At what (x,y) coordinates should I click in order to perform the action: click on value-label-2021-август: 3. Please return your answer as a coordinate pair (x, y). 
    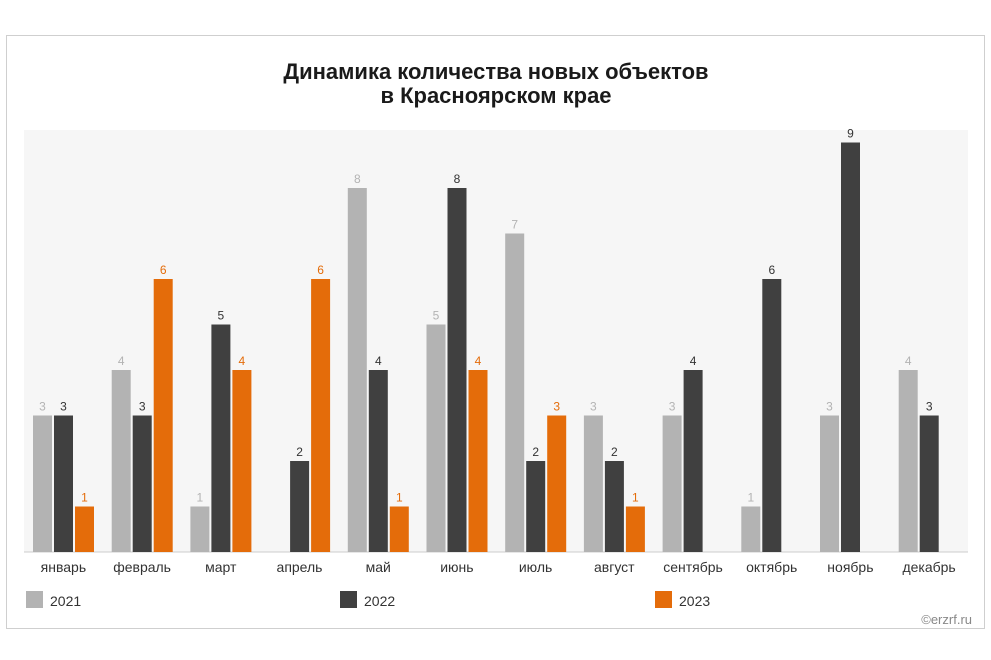
    Looking at the image, I should click on (593, 407).